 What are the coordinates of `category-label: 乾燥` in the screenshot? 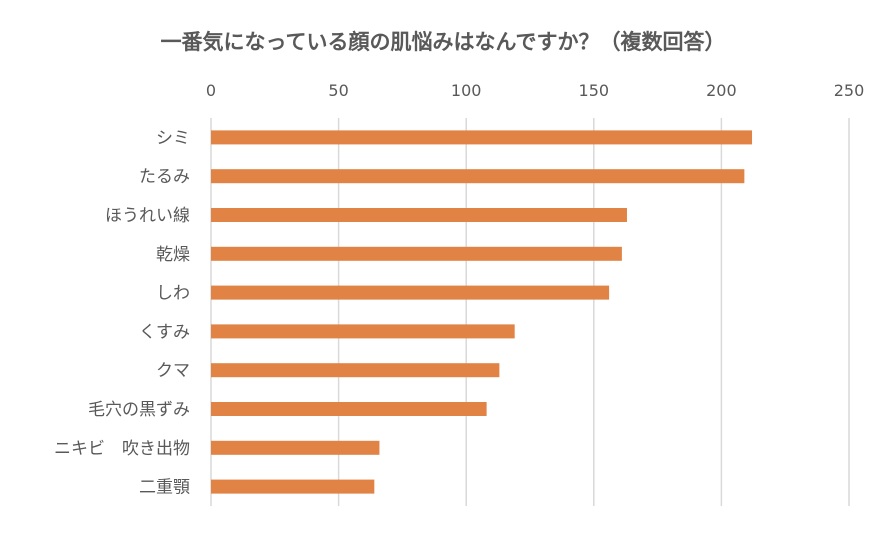 It's located at (173, 255).